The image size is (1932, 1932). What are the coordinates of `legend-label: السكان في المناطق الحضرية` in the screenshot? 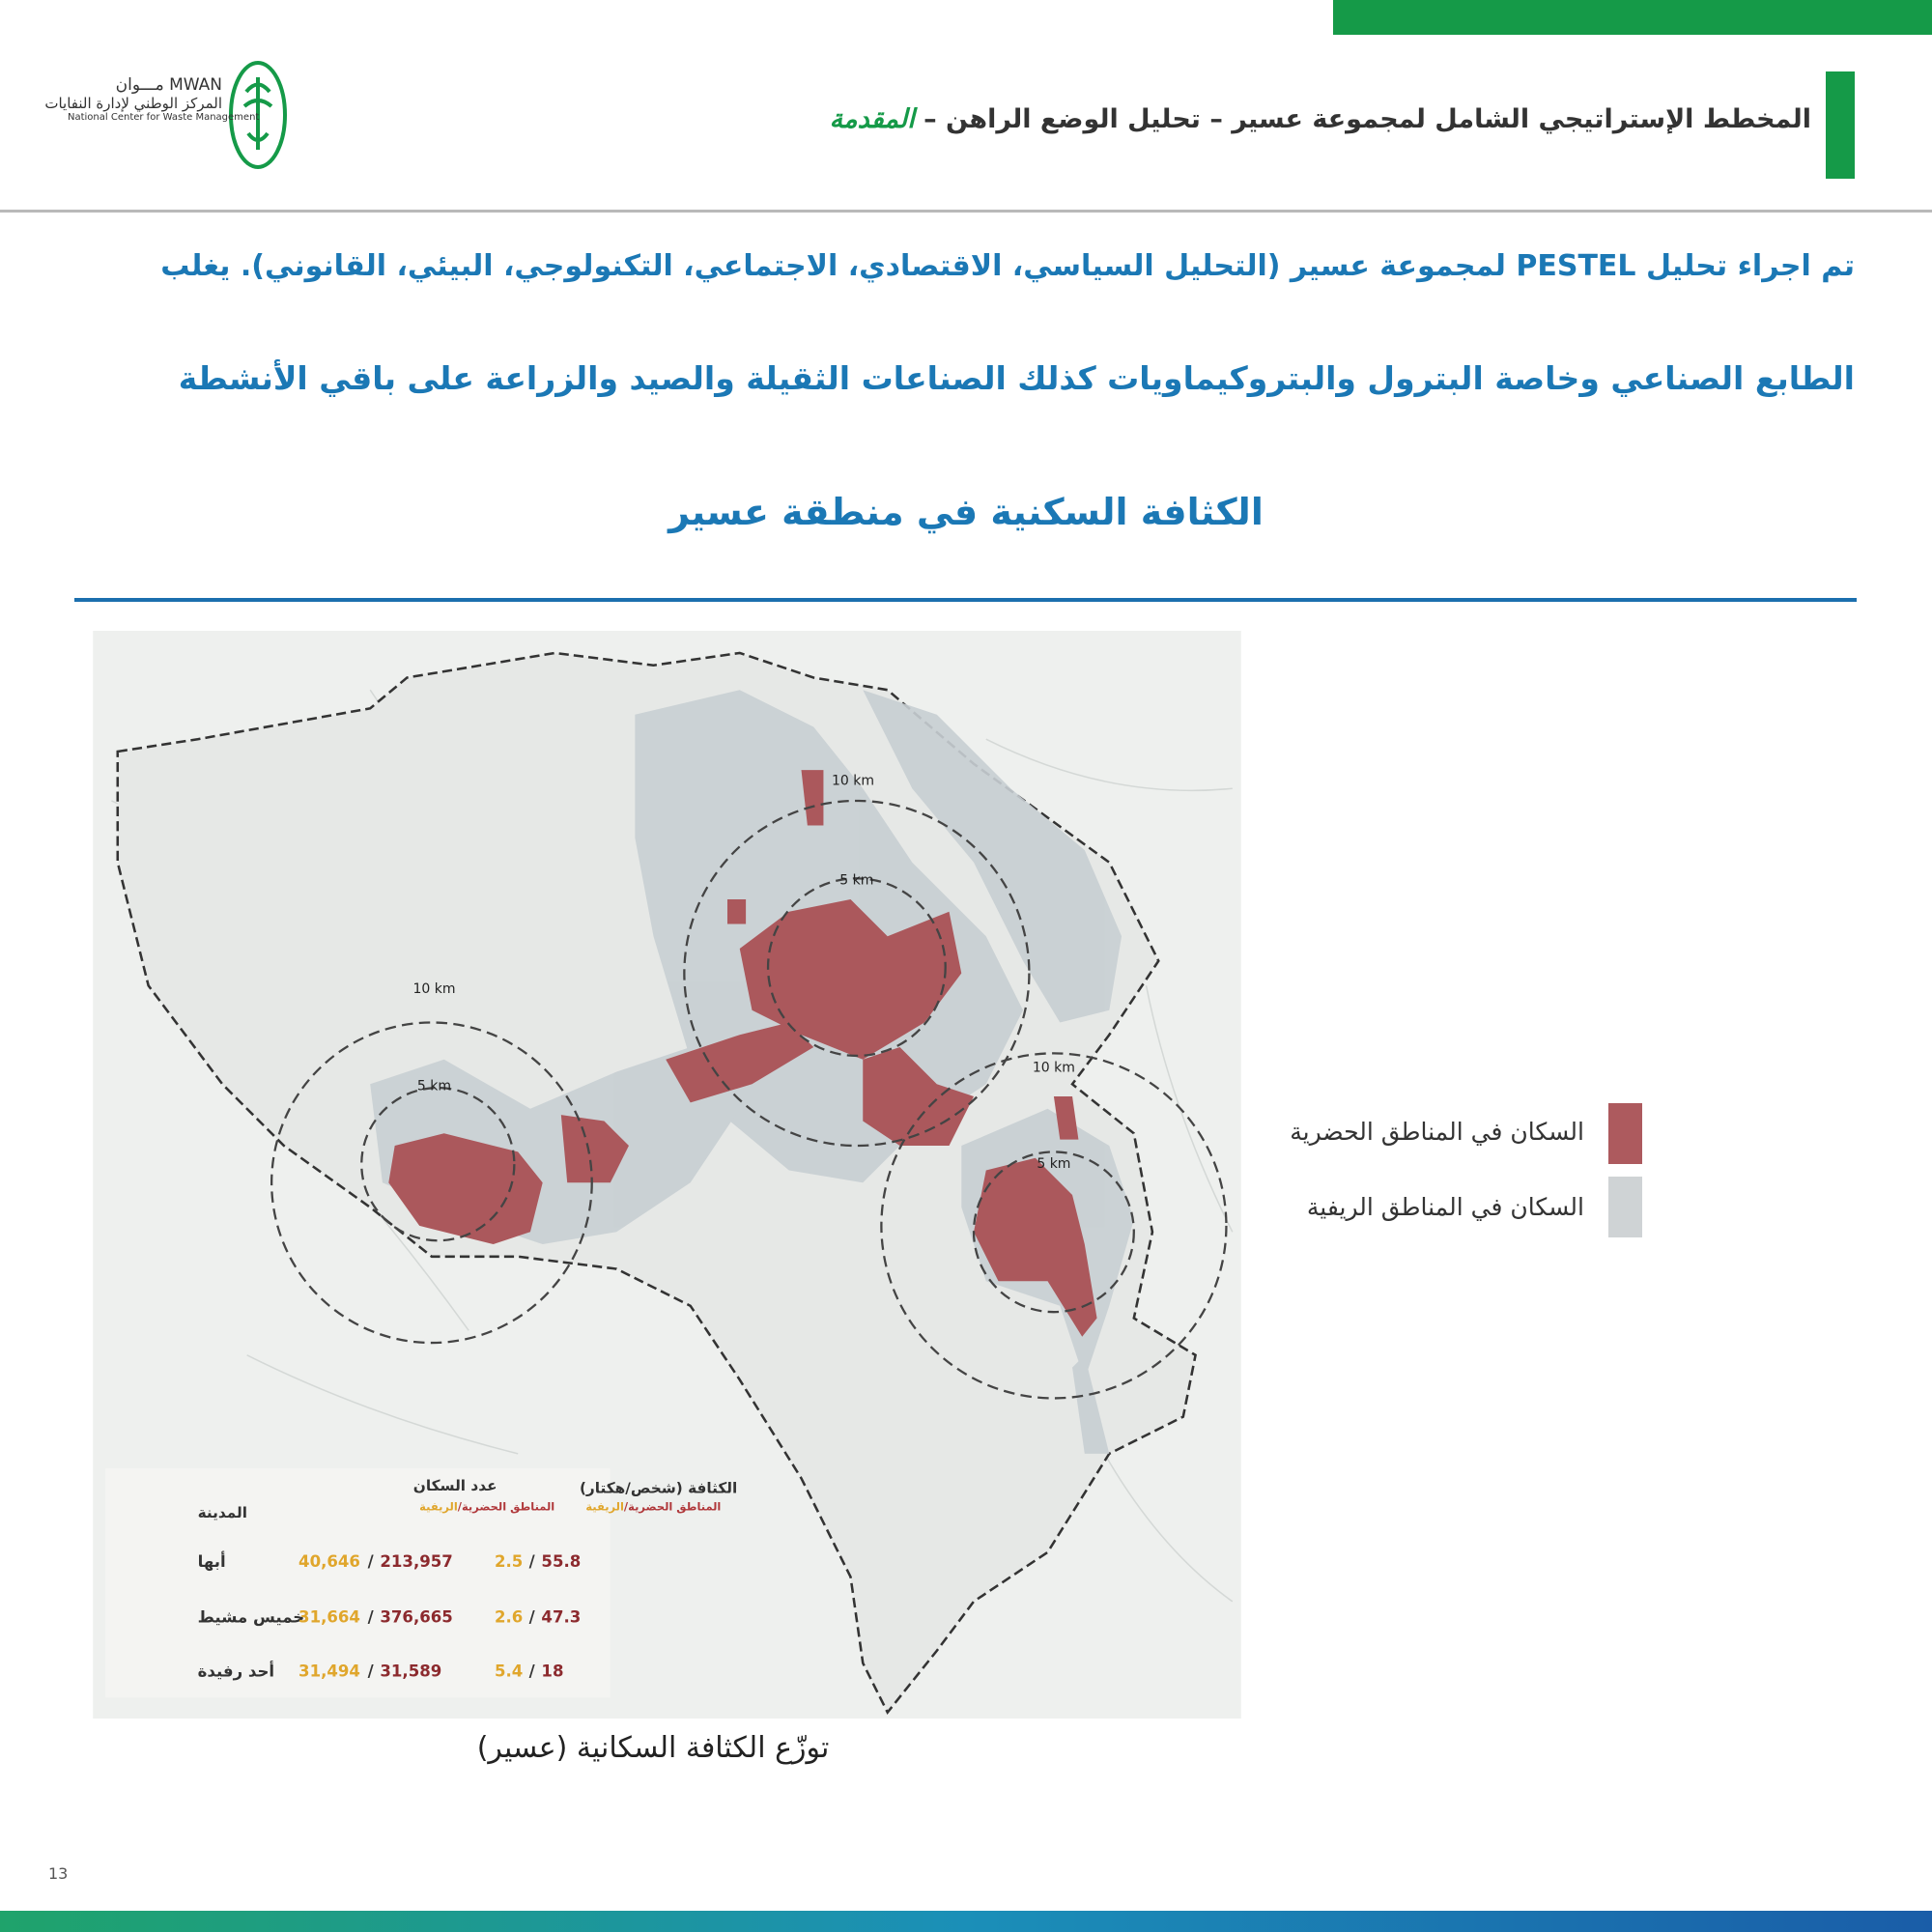 It's located at (1437, 1132).